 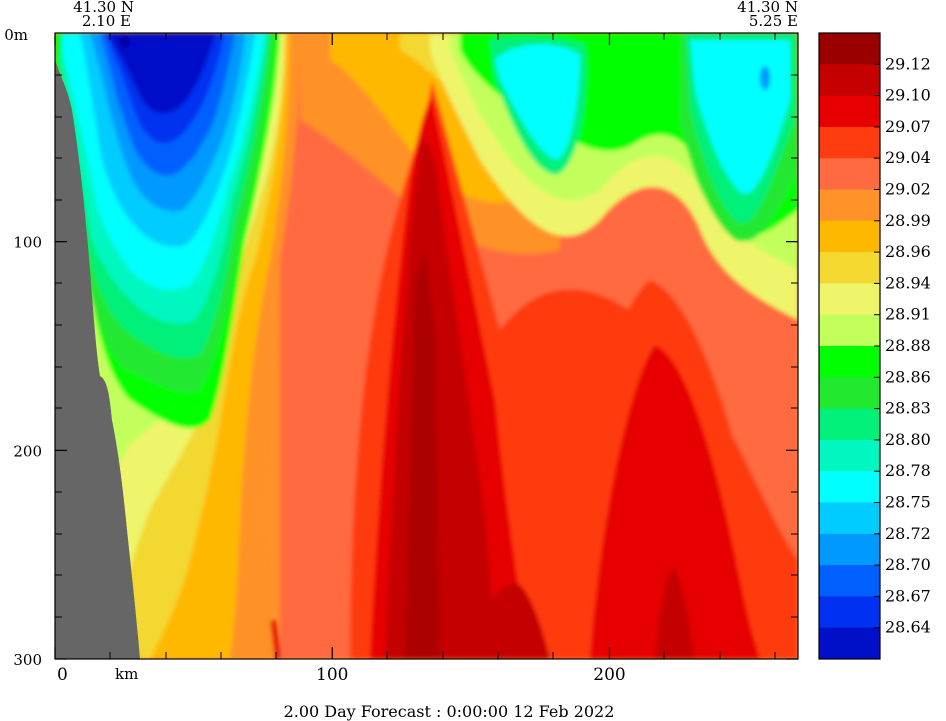 I want to click on right-longitude-label: 5.25 E, so click(x=773, y=21).